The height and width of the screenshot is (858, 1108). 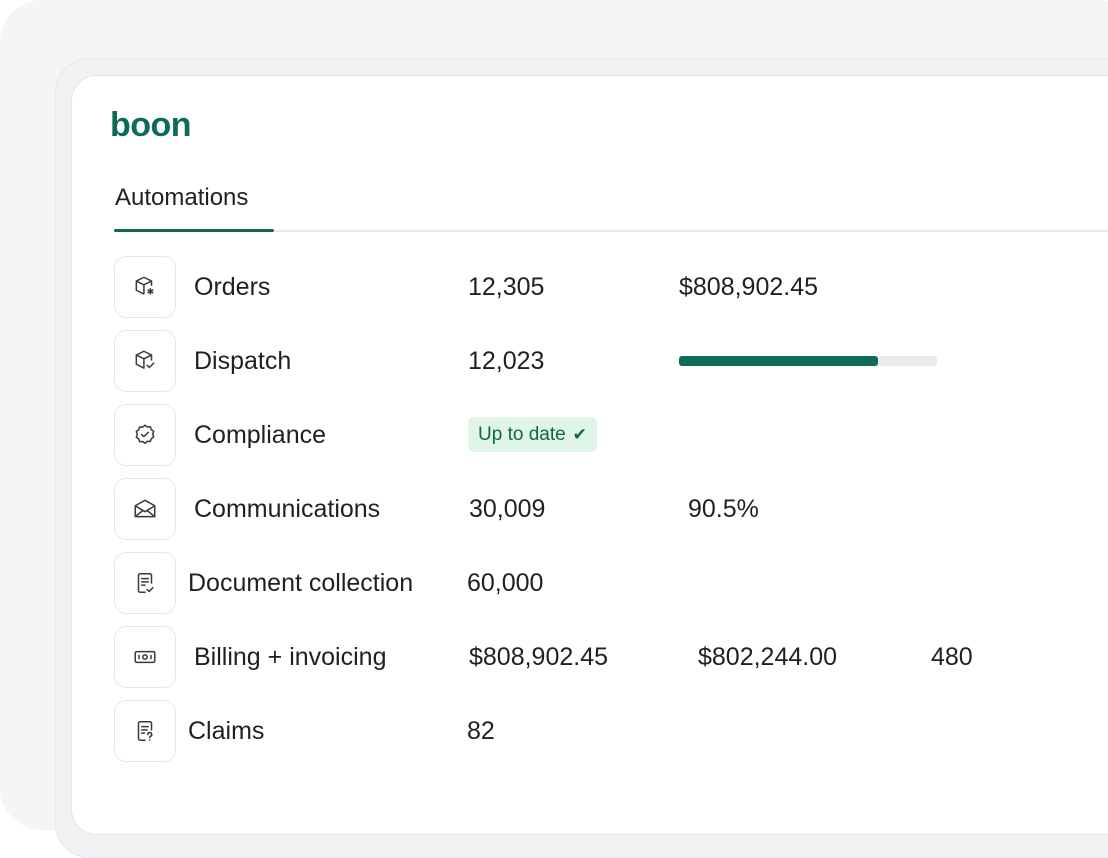 I want to click on row-label-orders: Orders, so click(x=232, y=287).